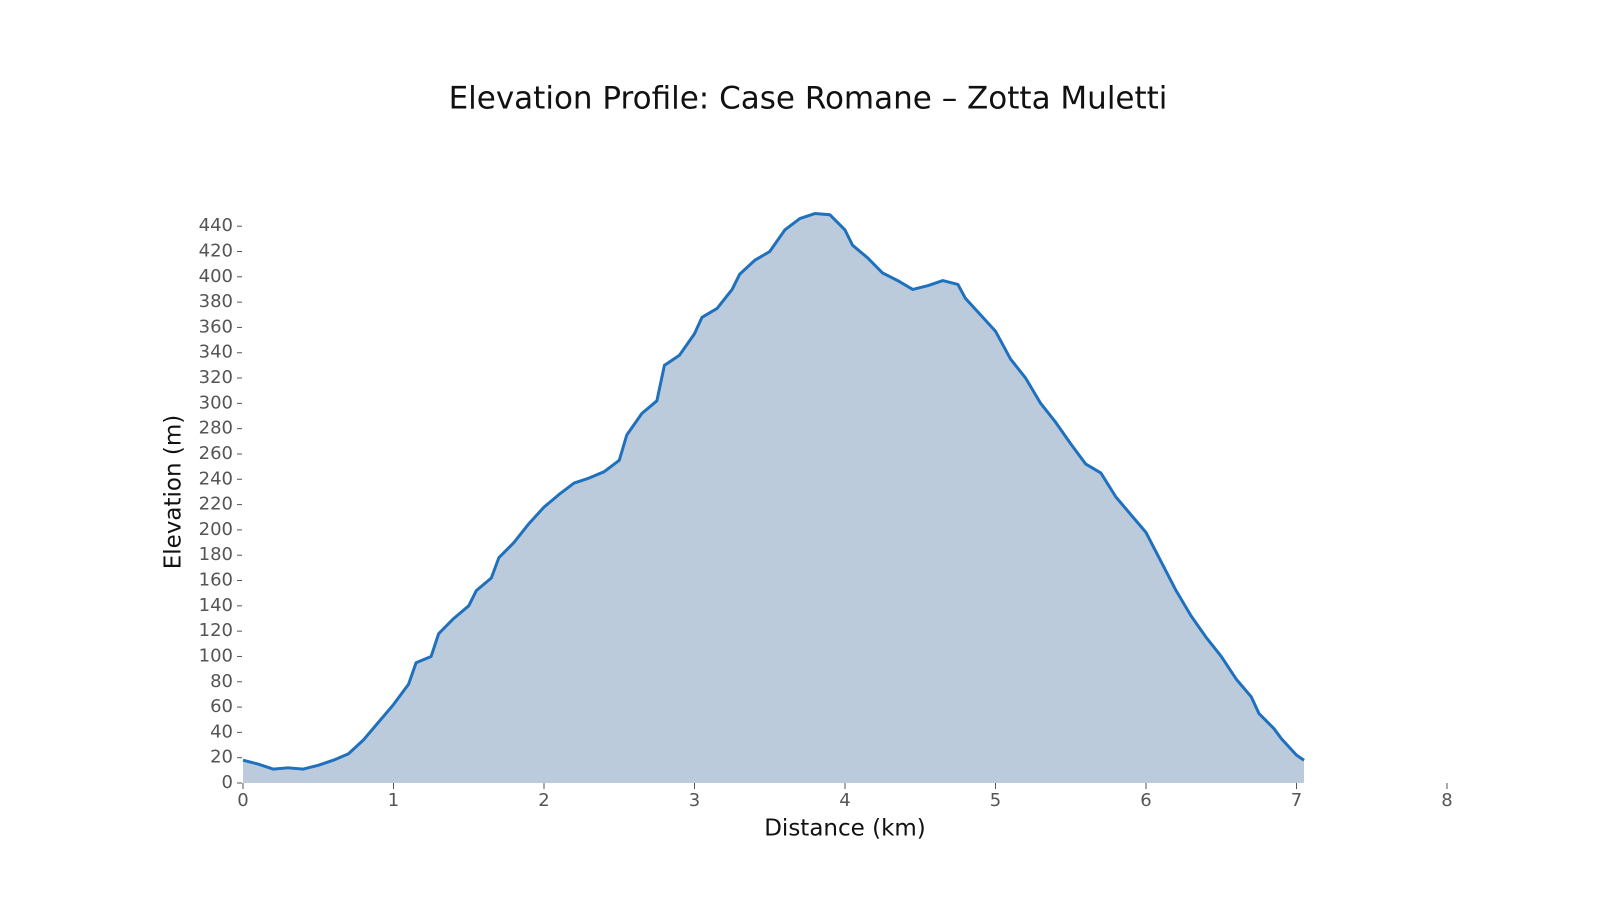  I want to click on y-tick-label: 280, so click(216, 428).